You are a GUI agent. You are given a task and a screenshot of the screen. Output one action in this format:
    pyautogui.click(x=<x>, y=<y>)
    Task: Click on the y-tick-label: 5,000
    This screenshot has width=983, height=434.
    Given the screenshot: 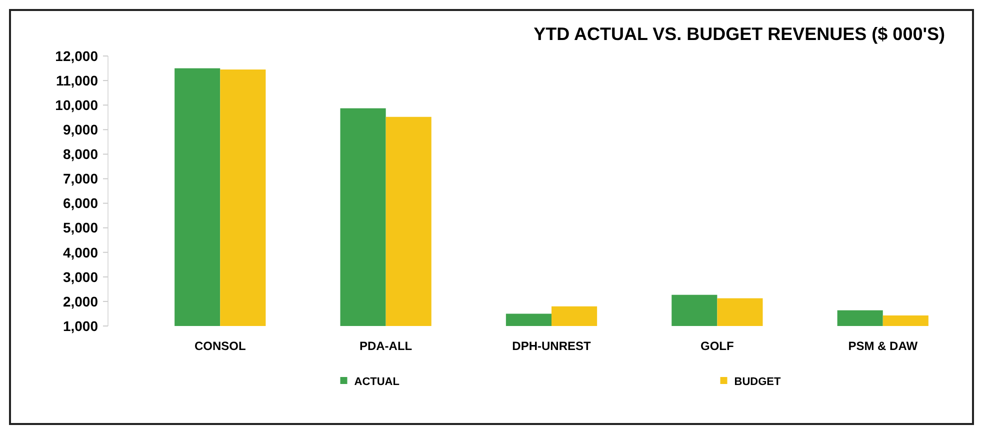 What is the action you would take?
    pyautogui.click(x=80, y=228)
    